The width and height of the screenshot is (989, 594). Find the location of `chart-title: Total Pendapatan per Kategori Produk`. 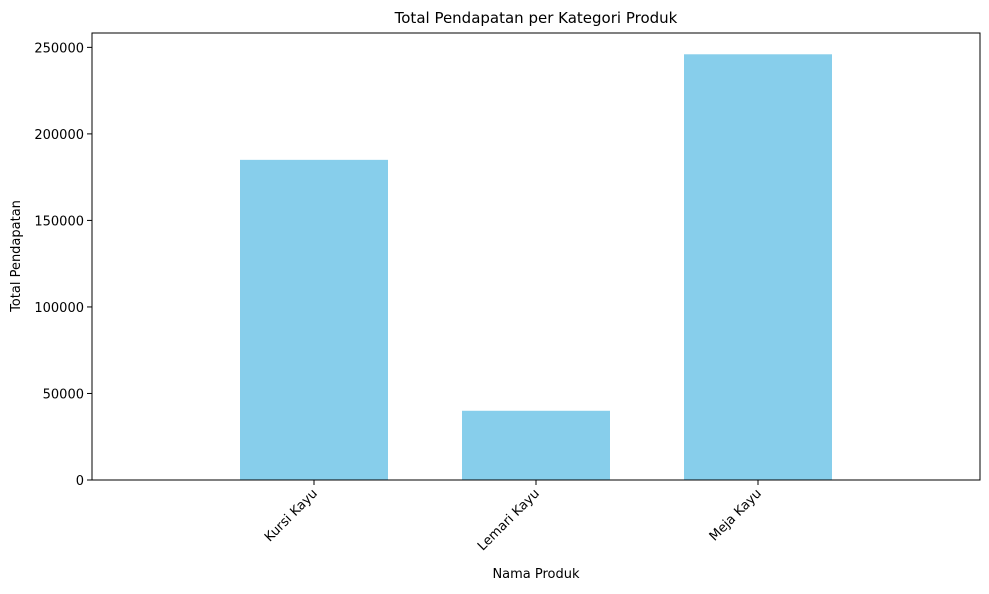

chart-title: Total Pendapatan per Kategori Produk is located at coordinates (536, 18).